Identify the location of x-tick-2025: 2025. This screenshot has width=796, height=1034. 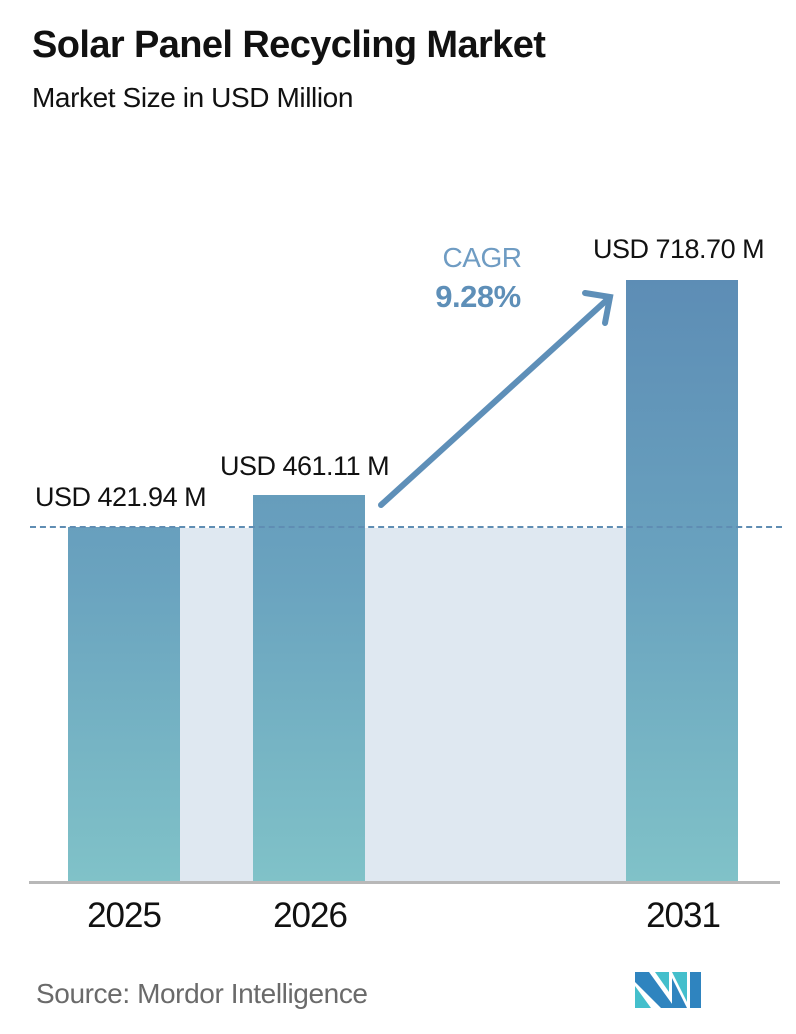
(124, 915).